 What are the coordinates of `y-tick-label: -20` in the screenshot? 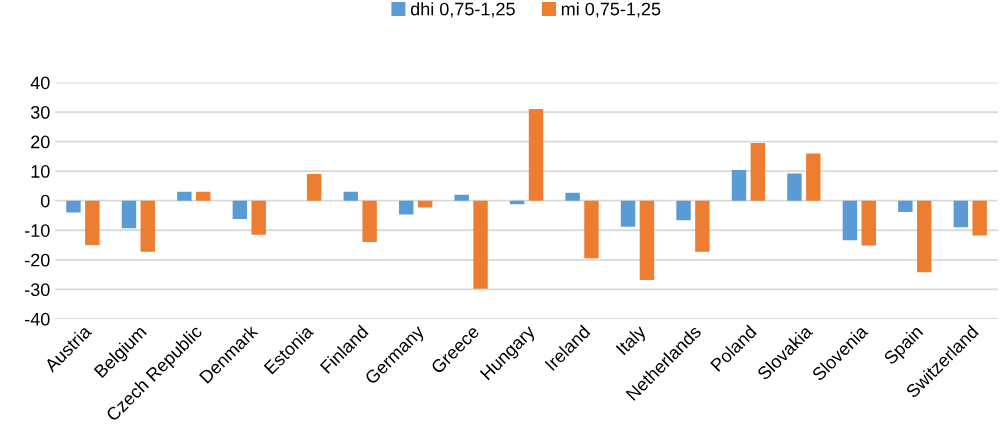 It's located at (37, 260).